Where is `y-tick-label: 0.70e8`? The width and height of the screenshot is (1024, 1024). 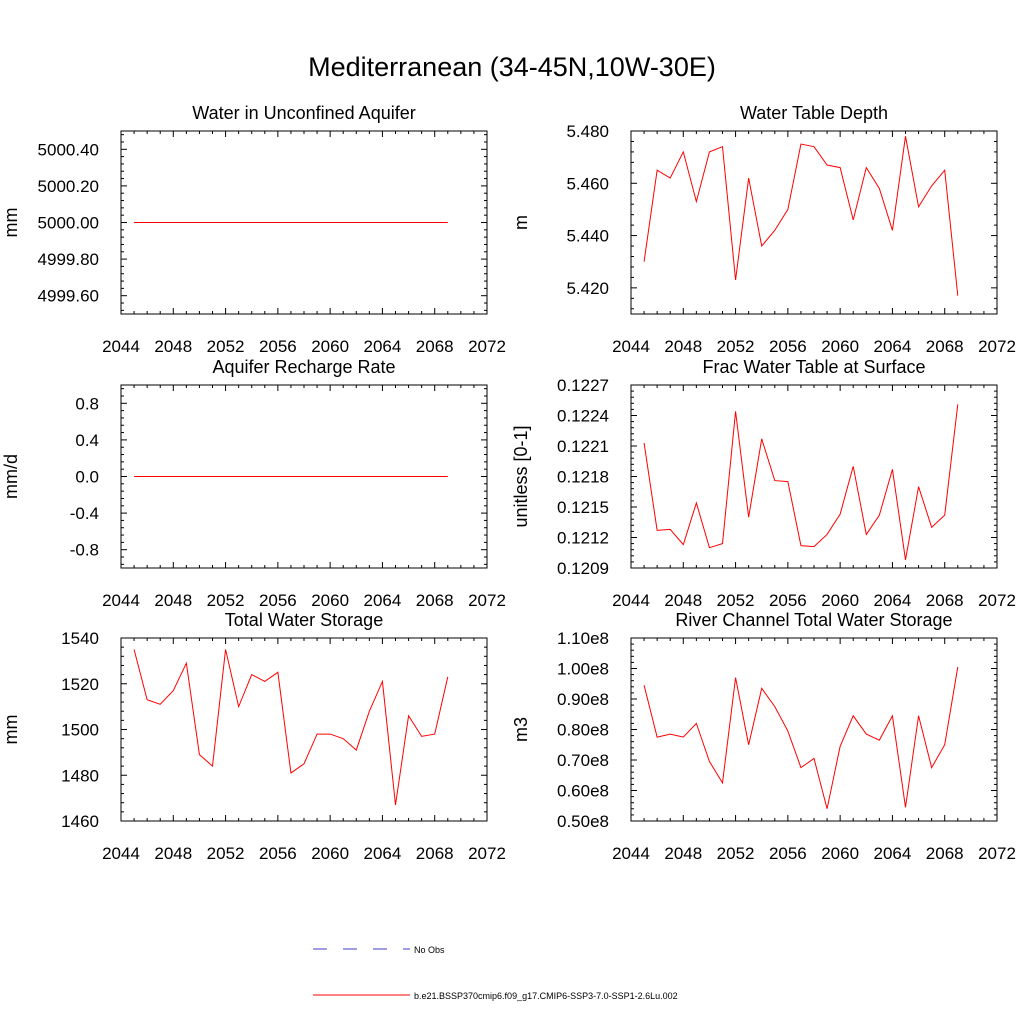 y-tick-label: 0.70e8 is located at coordinates (583, 760).